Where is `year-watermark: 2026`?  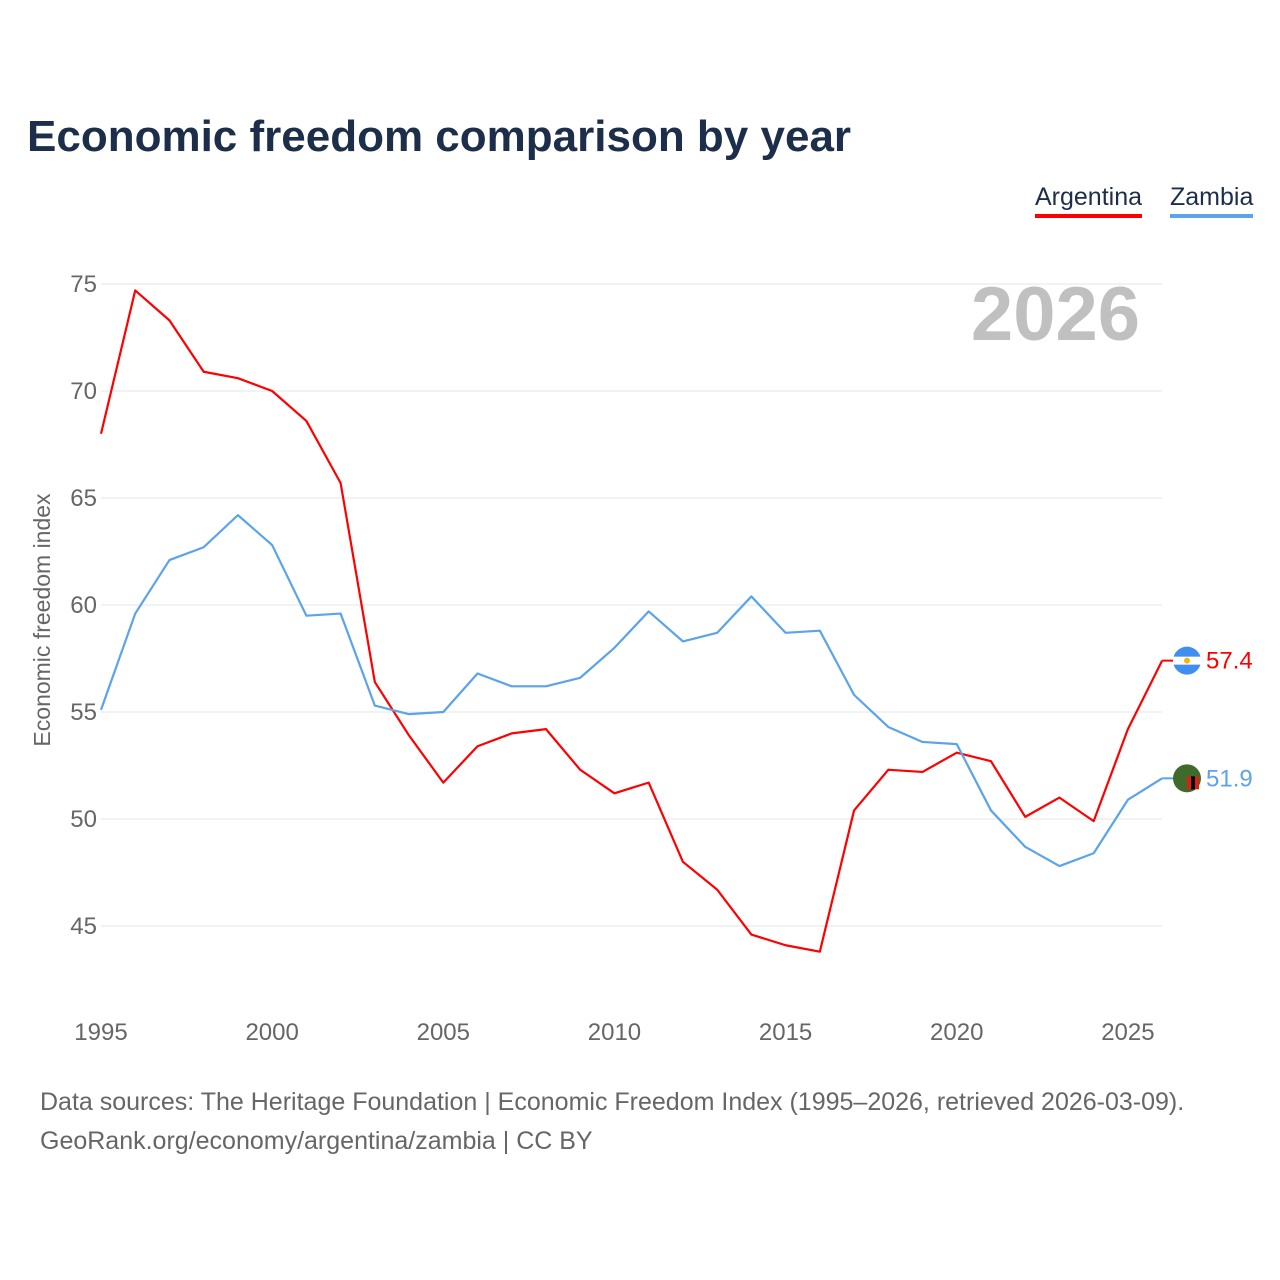
year-watermark: 2026 is located at coordinates (1055, 314).